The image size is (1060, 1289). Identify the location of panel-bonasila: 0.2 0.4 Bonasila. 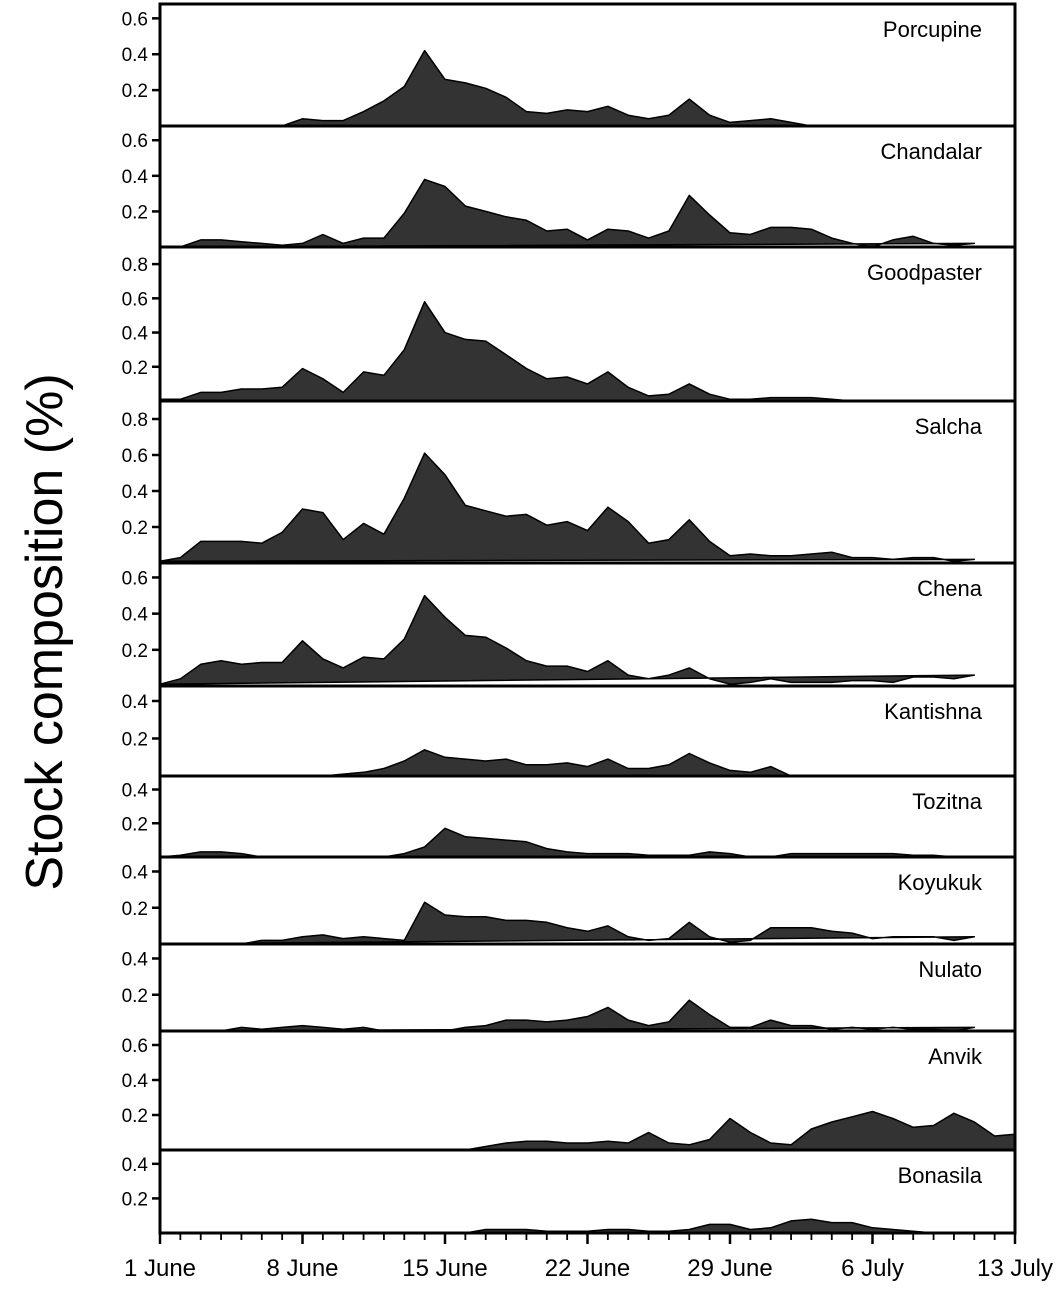
(569, 1191).